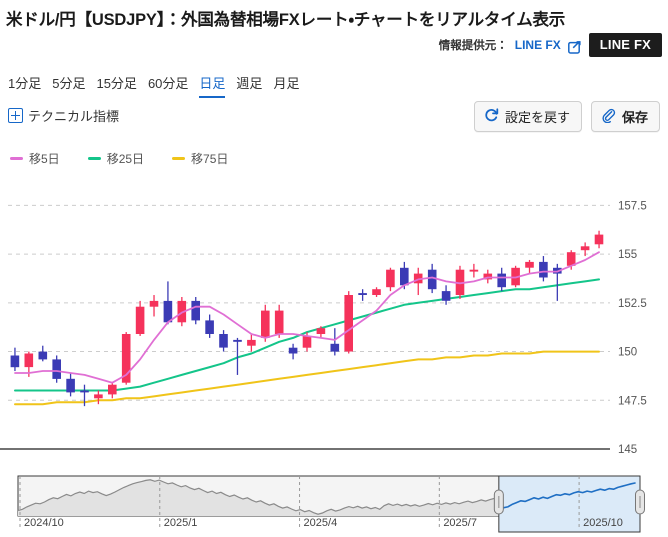 This screenshot has width=668, height=537. I want to click on tab-monthly: 月足, so click(286, 83).